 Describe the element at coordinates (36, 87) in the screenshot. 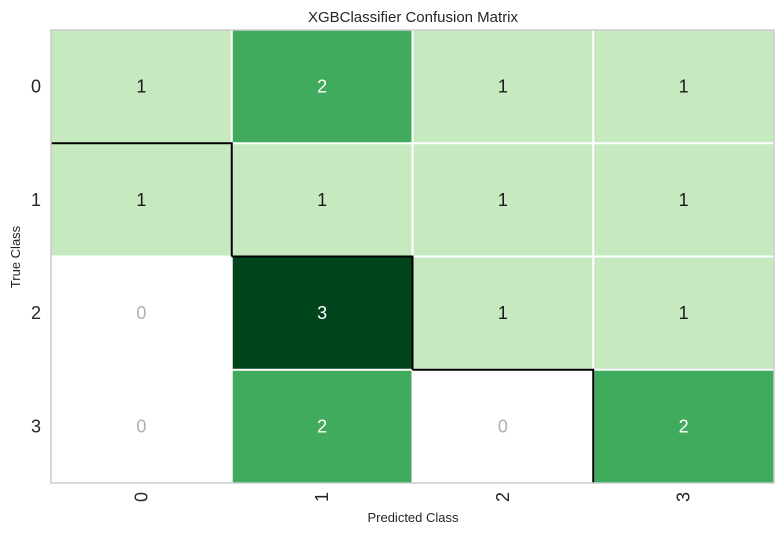

I see `y-tick-label: 0` at that location.